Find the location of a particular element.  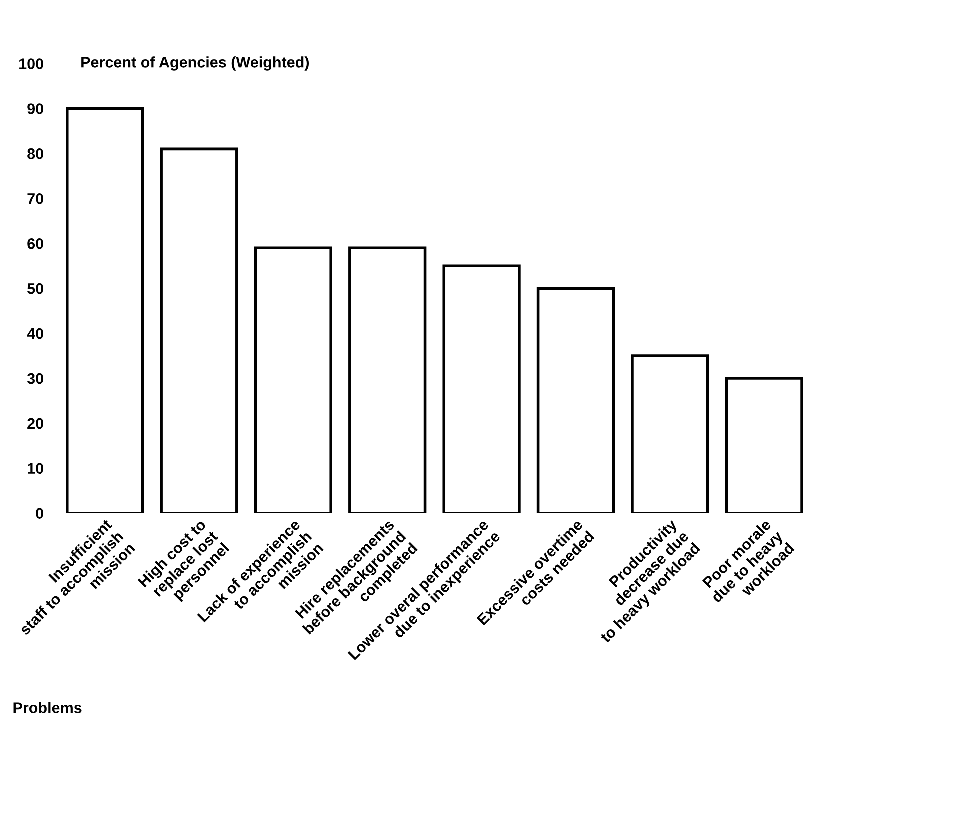

y-tick-label: 70 is located at coordinates (36, 199).